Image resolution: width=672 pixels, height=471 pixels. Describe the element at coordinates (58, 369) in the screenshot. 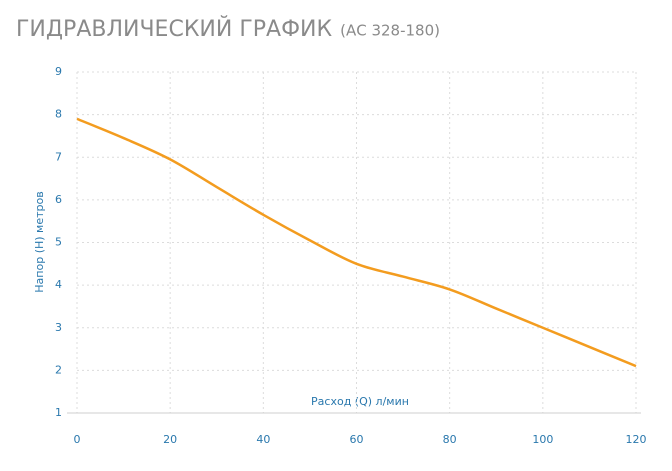

I see `y-tick-label: 2` at that location.